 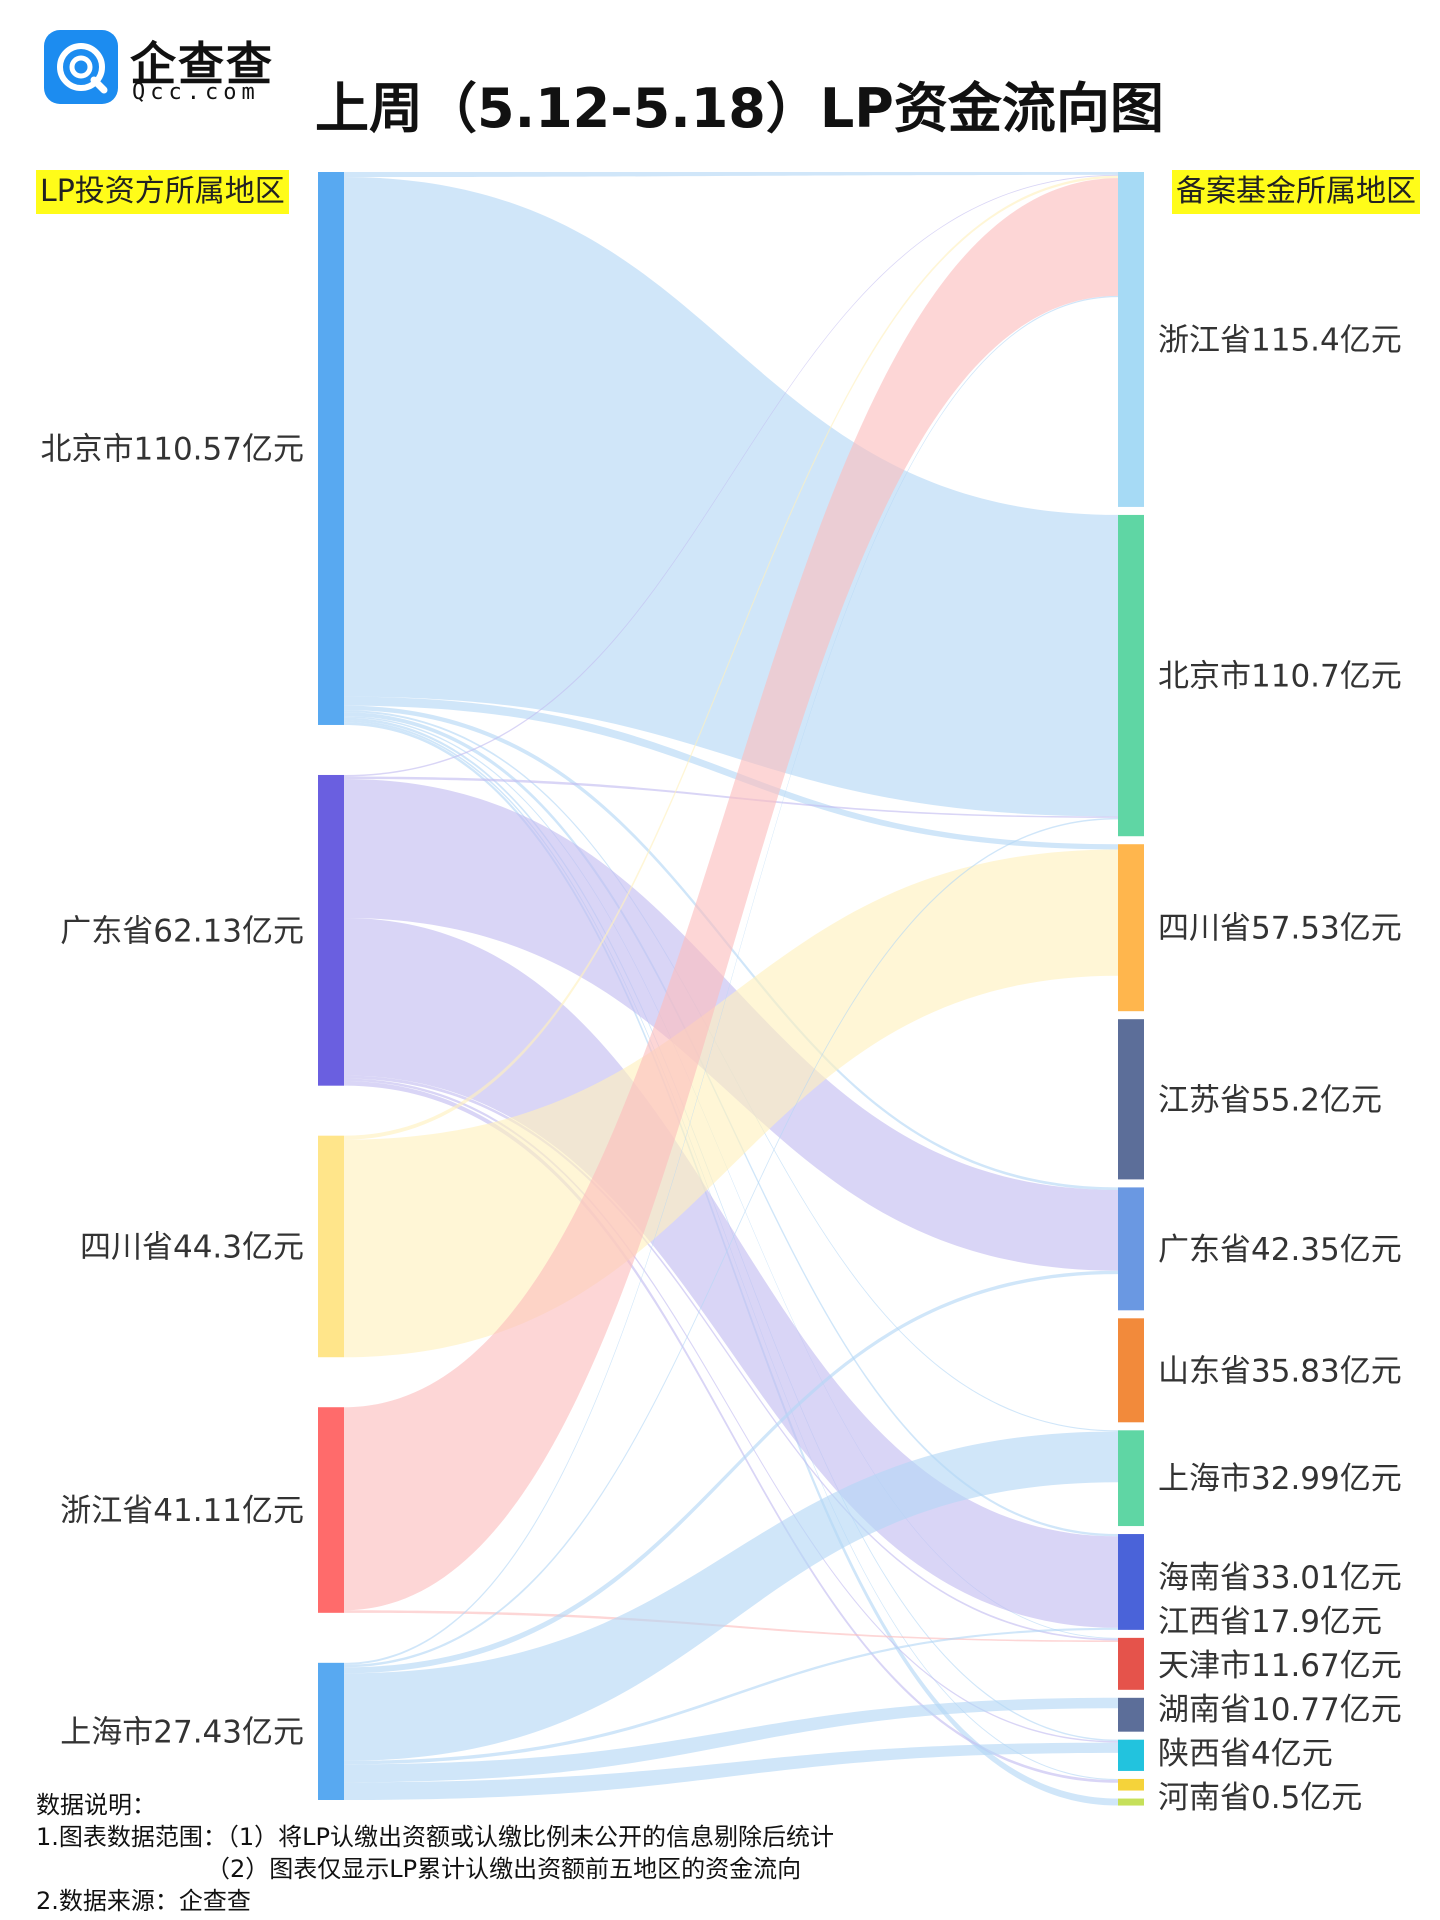 I want to click on brand-logo: 企查查 Qcc.com, so click(x=164, y=70).